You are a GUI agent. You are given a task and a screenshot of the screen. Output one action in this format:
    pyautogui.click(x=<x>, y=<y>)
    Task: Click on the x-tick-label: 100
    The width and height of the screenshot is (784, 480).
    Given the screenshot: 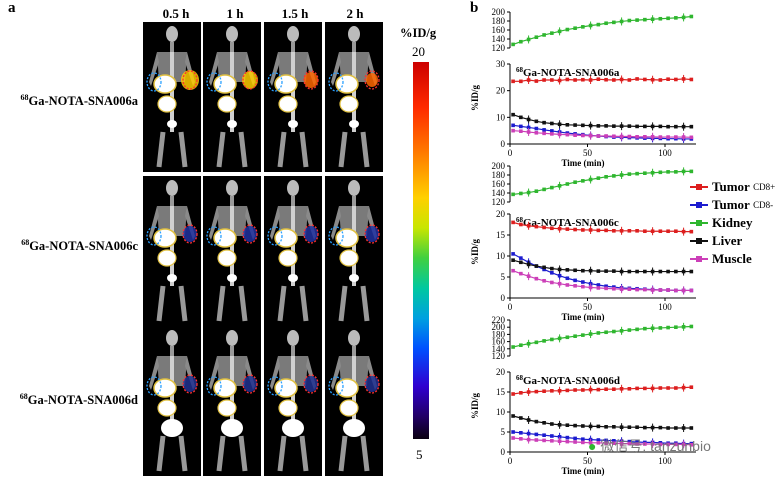 What is the action you would take?
    pyautogui.click(x=665, y=153)
    